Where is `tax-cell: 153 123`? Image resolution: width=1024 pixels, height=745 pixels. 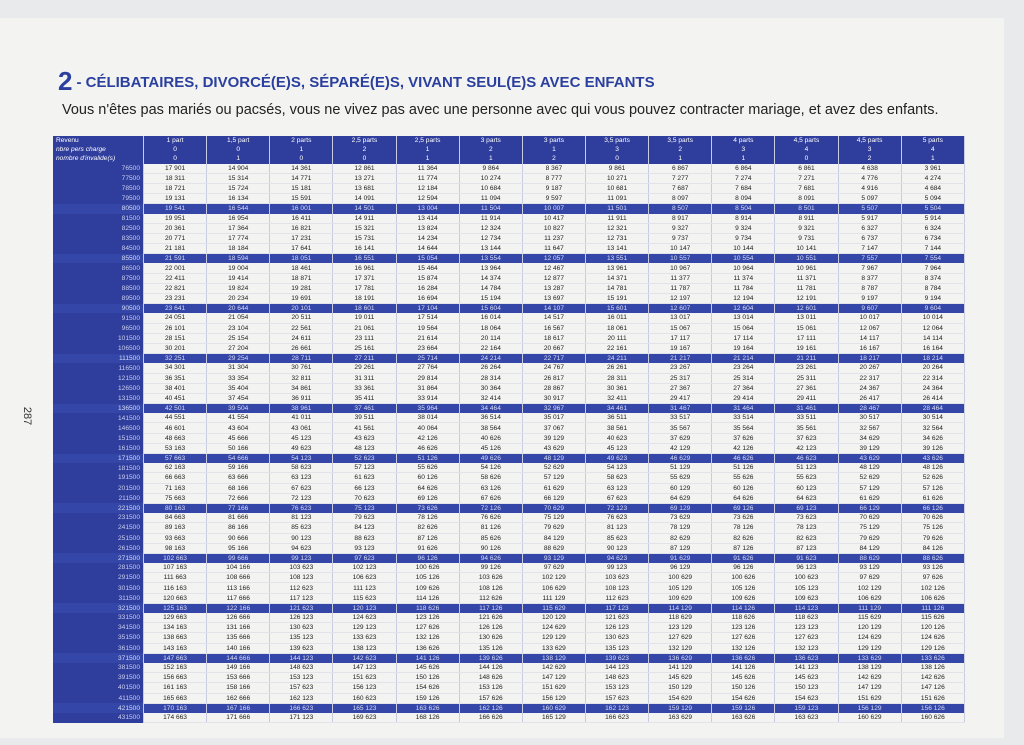
tax-cell: 153 123 is located at coordinates (617, 688).